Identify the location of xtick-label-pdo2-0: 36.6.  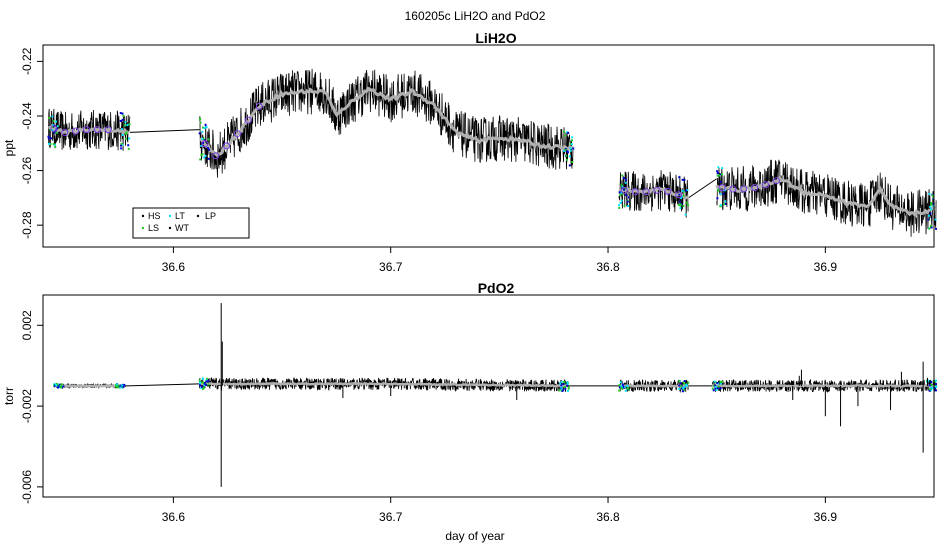
(174, 517).